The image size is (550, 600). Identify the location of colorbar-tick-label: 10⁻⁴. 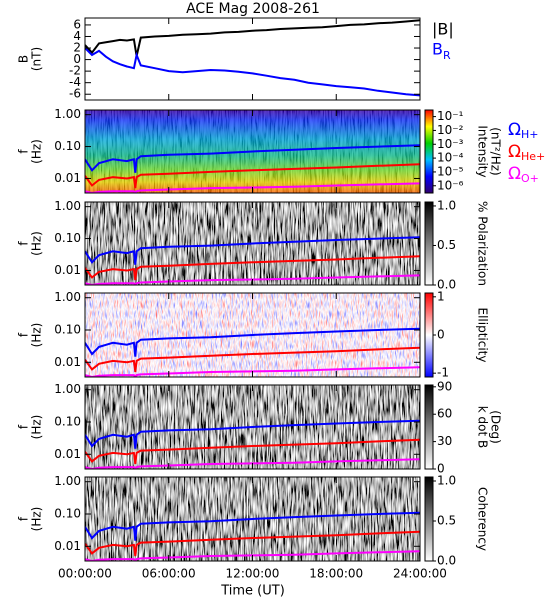
(450, 158).